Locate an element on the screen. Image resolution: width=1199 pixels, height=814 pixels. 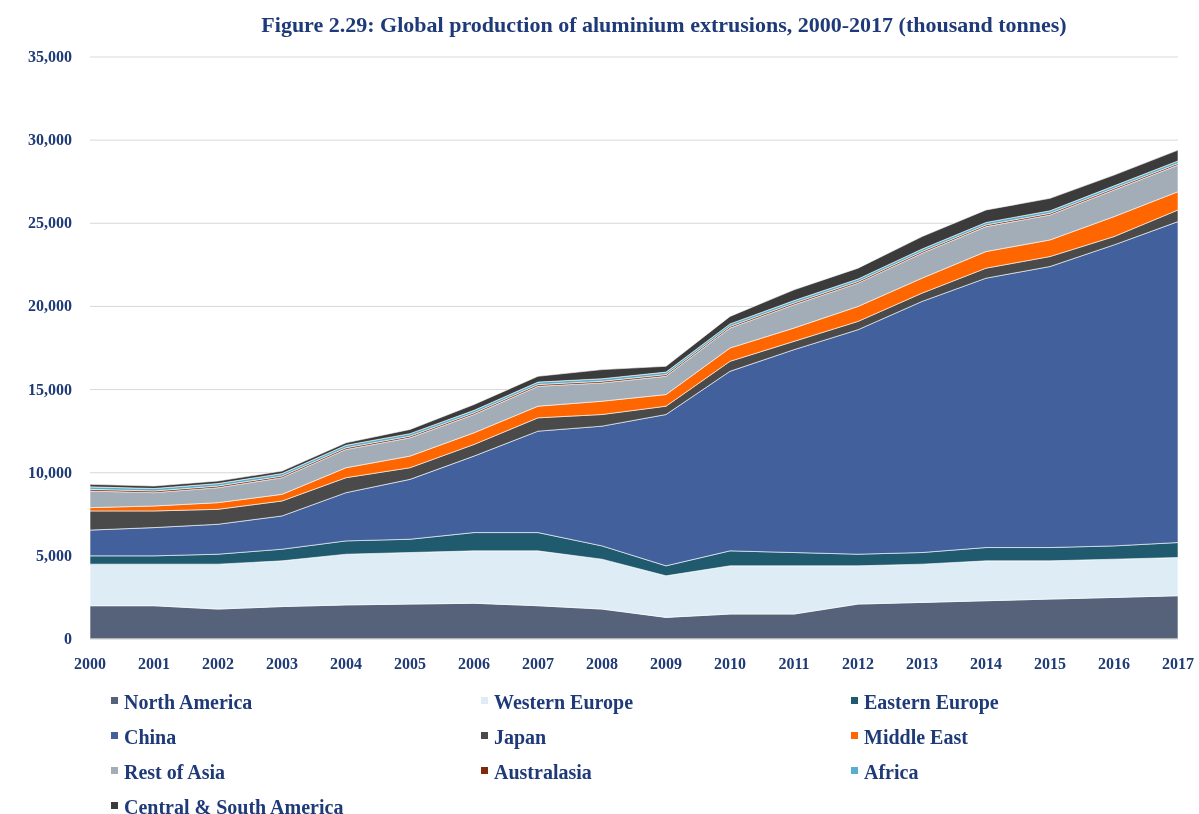
x-tick-label: 2003 is located at coordinates (282, 663).